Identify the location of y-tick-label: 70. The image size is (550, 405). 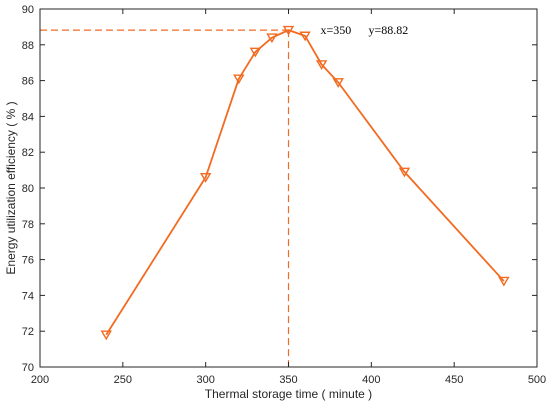
(28, 368).